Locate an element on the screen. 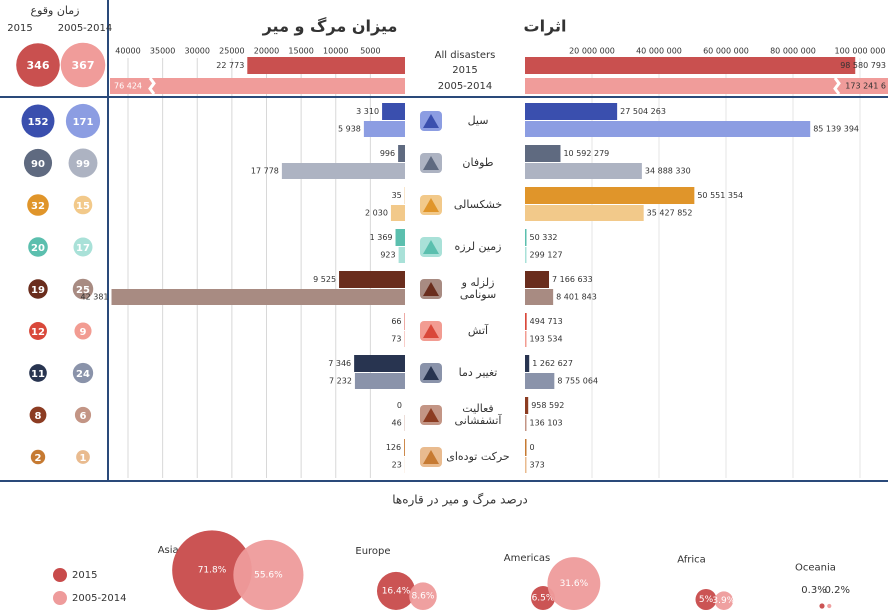 Image resolution: width=888 pixels, height=614 pixels. frequency-label: 6 is located at coordinates (83, 416).